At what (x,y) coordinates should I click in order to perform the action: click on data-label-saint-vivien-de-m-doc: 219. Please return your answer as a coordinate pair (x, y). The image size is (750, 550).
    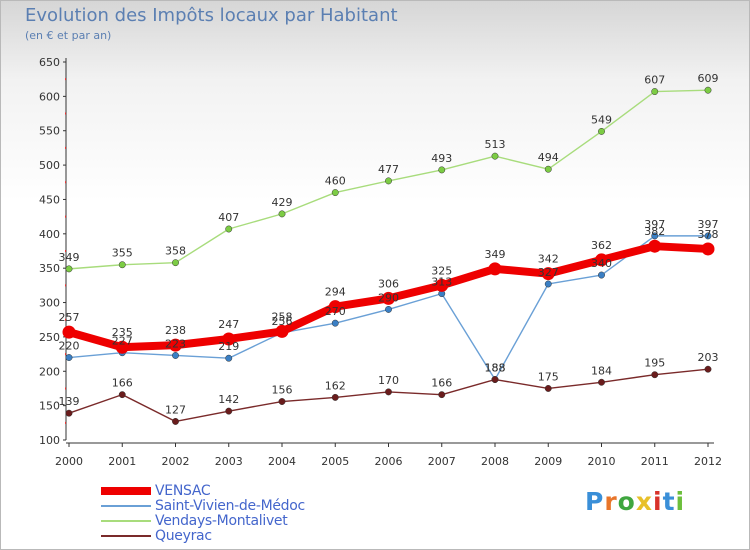
    Looking at the image, I should click on (228, 346).